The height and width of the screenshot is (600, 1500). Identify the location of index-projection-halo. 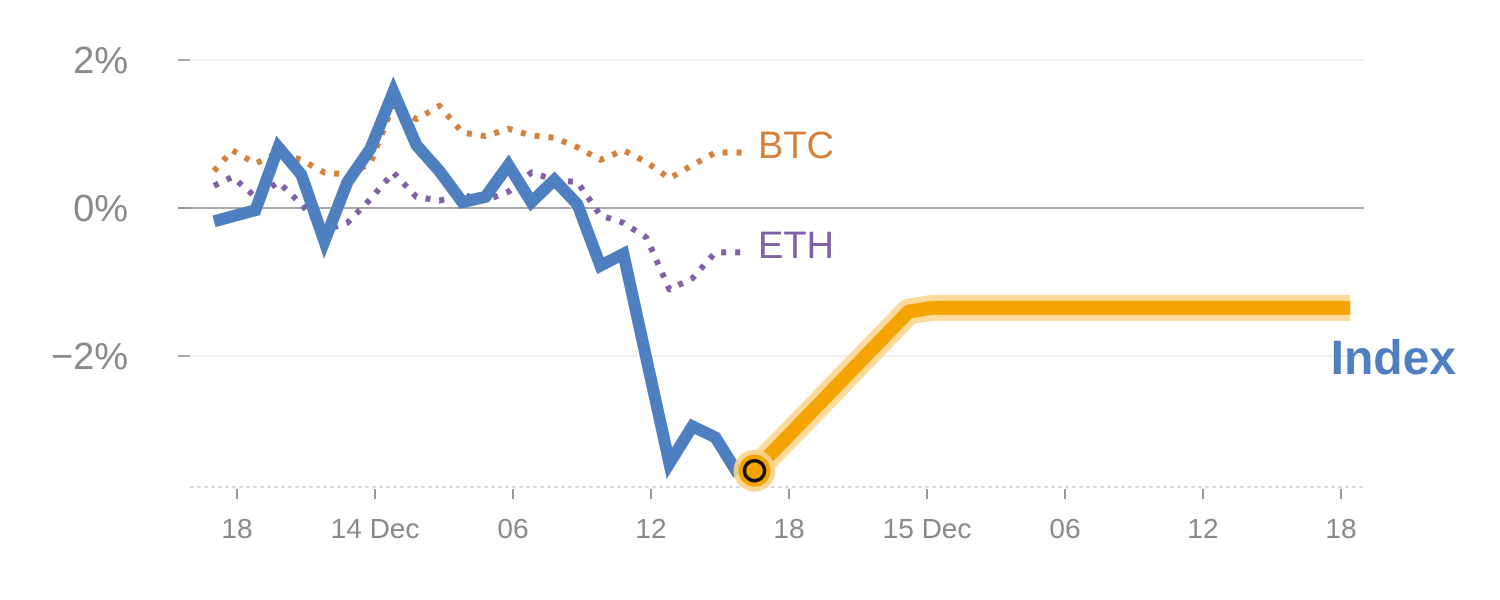
(1048, 387).